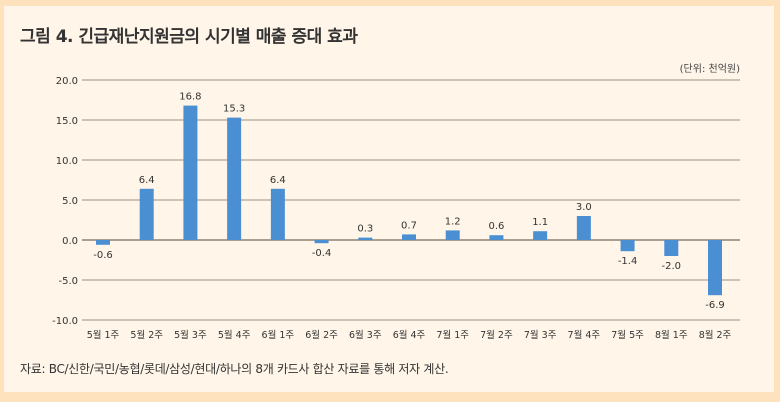 The image size is (780, 402). I want to click on y-tick-label: 5.0, so click(70, 201).